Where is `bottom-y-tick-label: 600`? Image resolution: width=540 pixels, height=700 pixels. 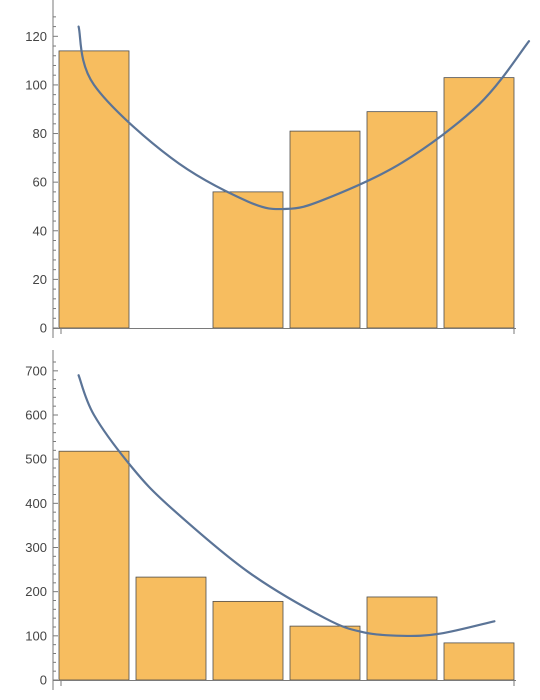
bottom-y-tick-label: 600 is located at coordinates (36, 415).